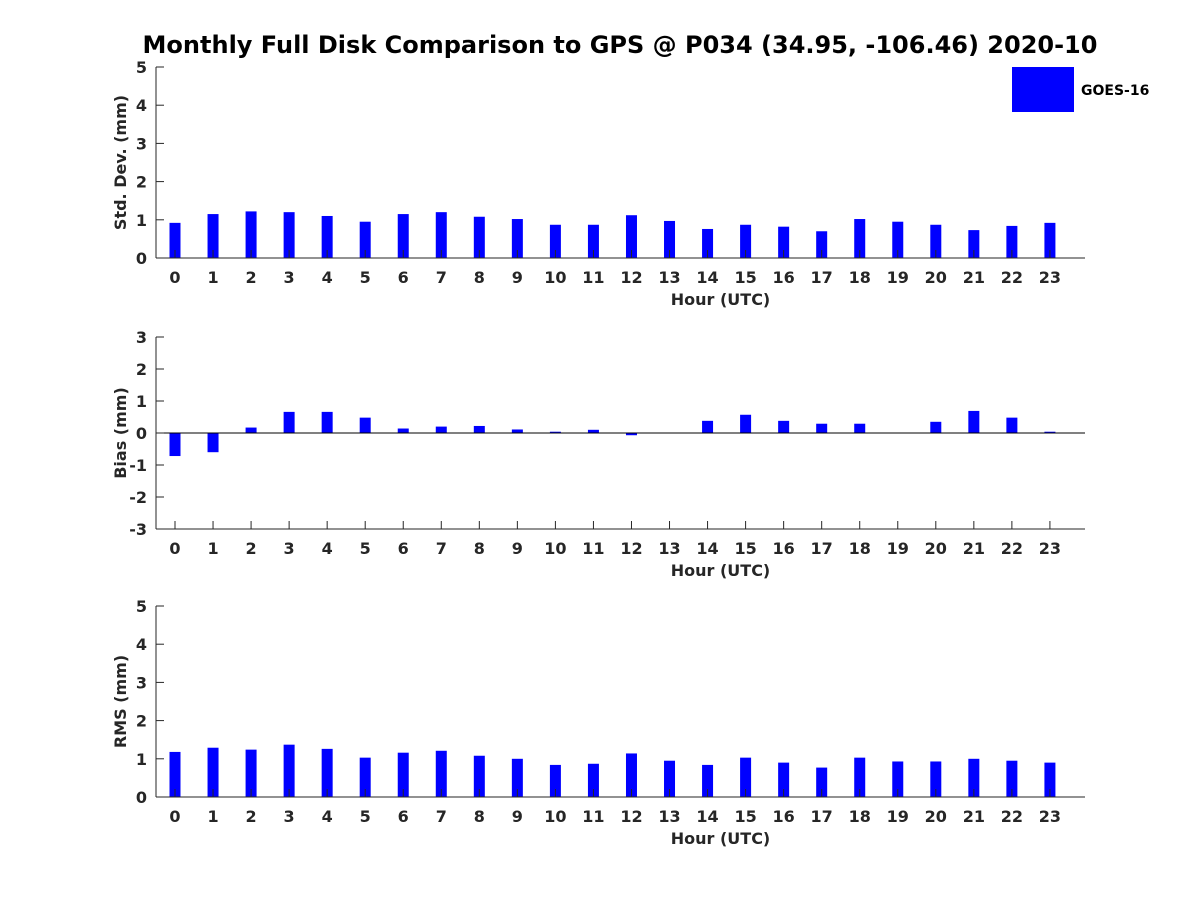  I want to click on y-tick-label: 4, so click(141, 105).